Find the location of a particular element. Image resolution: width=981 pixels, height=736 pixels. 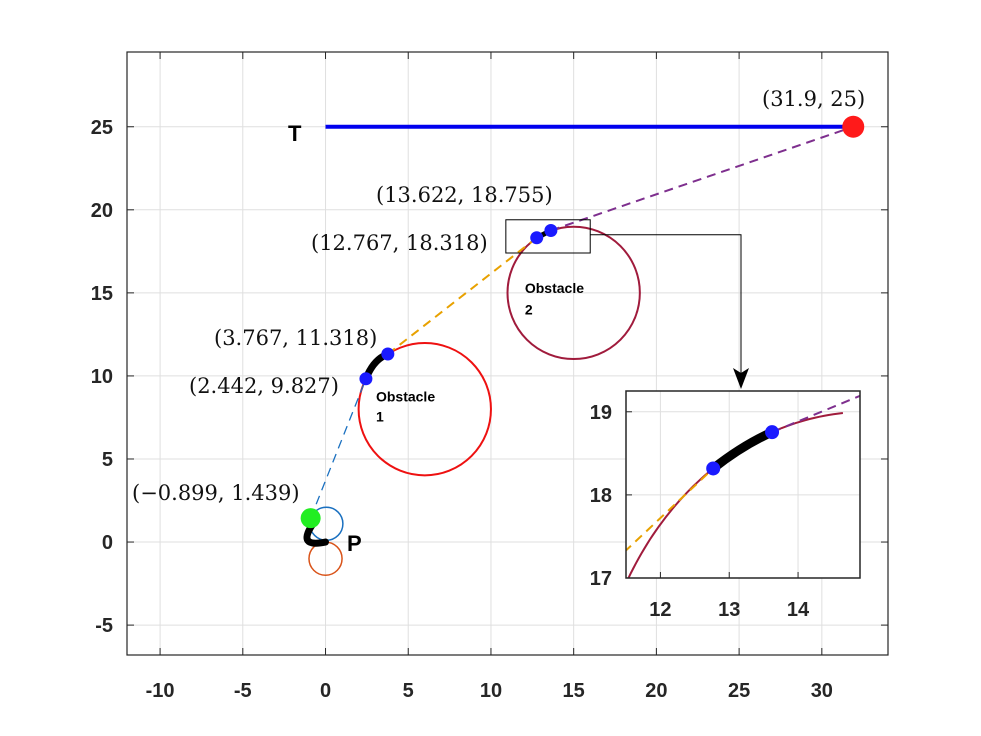

zoom-box is located at coordinates (548, 236).